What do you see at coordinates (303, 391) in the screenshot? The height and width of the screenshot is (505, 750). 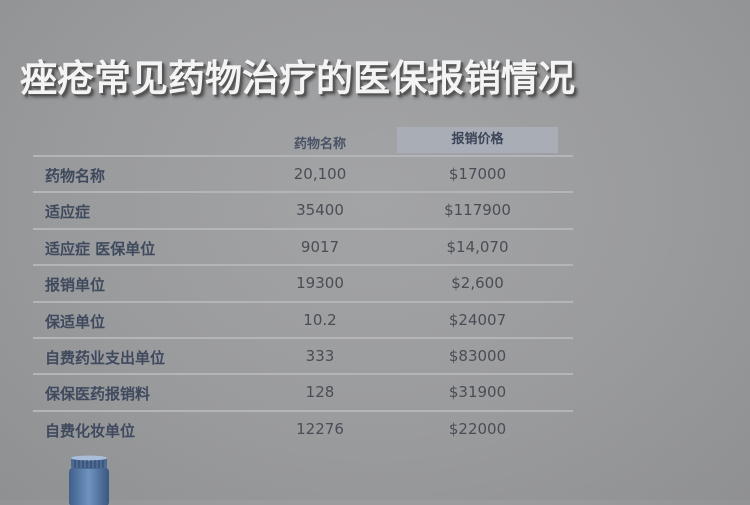 I see `table-row: 保保医药报销料 128 $31900` at bounding box center [303, 391].